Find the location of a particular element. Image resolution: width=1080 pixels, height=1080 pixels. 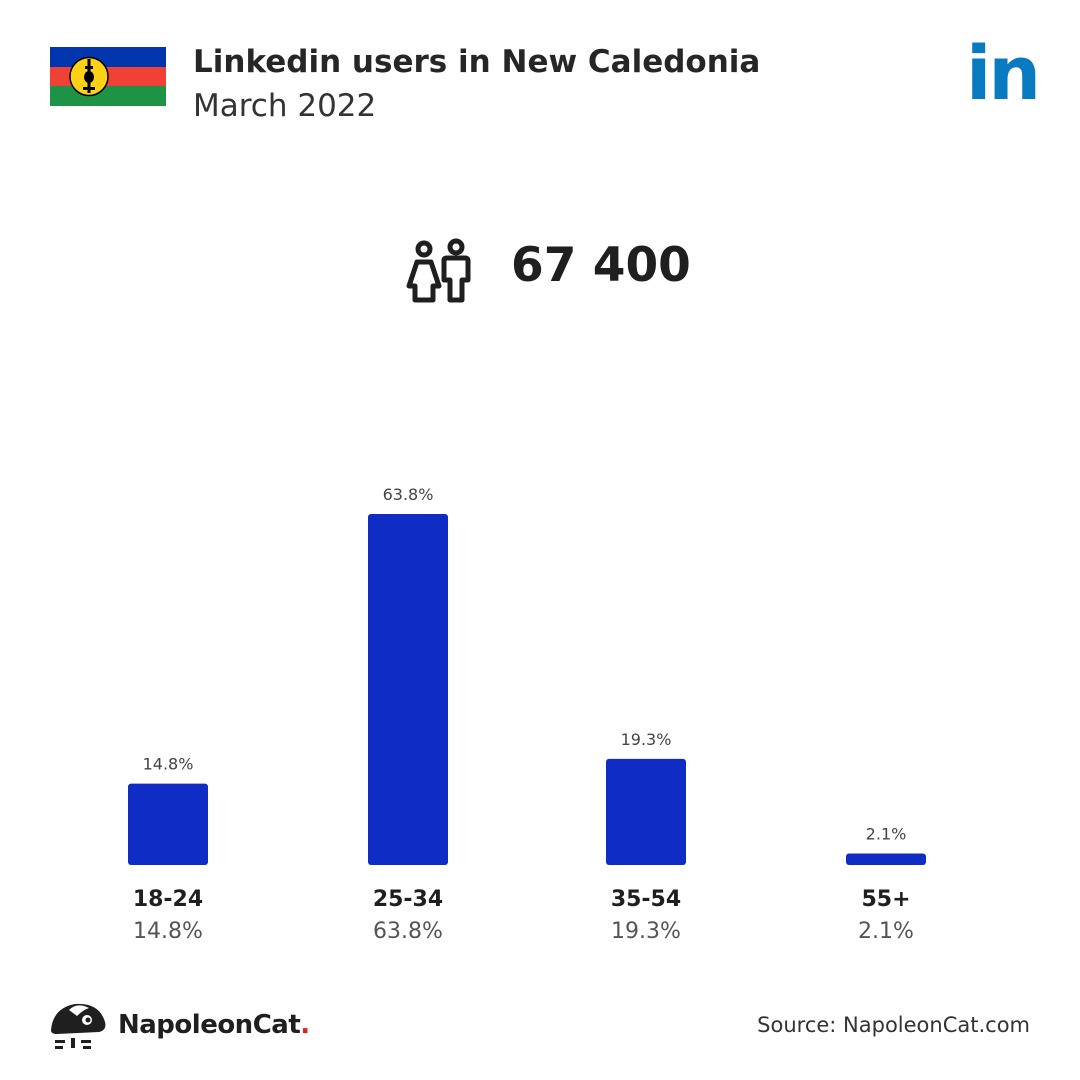

page-subtitle: March 2022 is located at coordinates (285, 106).